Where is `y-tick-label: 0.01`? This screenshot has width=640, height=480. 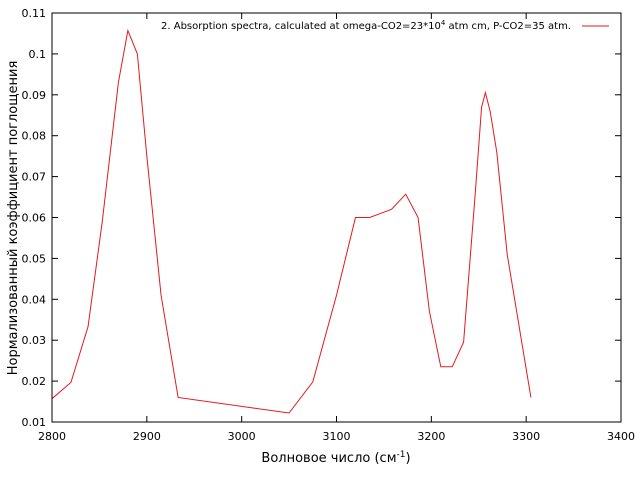 y-tick-label: 0.01 is located at coordinates (34, 422).